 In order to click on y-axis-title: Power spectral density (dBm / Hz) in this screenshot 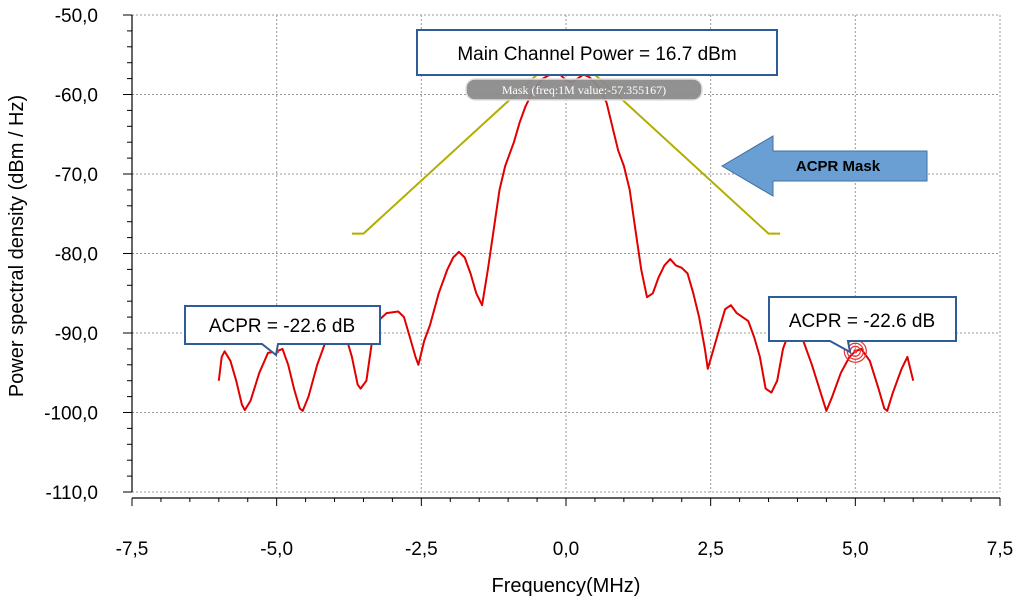, I will do `click(17, 246)`.